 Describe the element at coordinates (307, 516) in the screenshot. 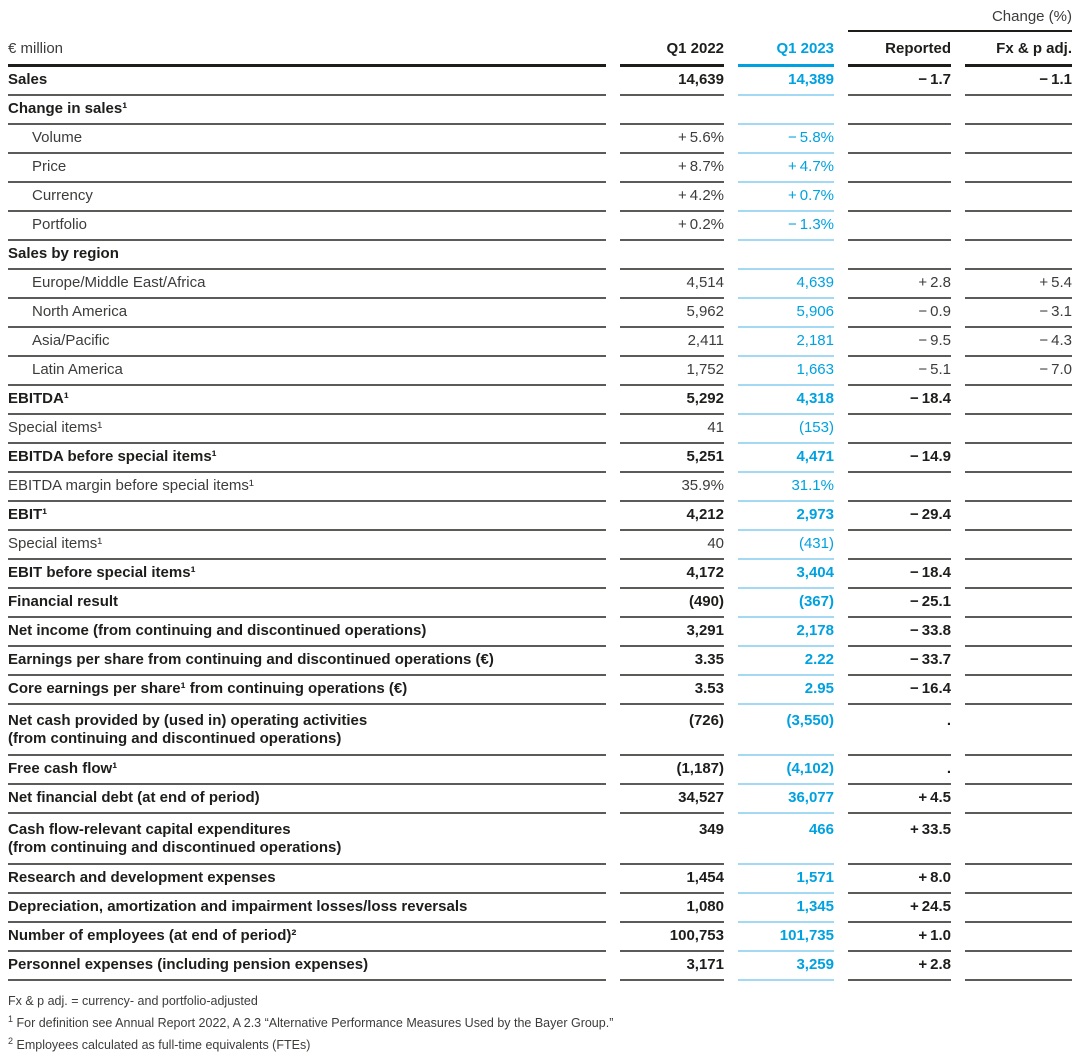

I see `row-label: EBIT¹` at that location.